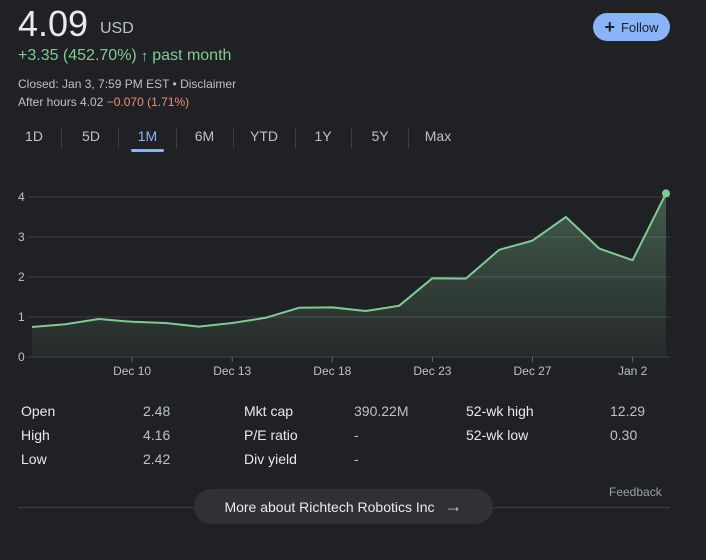 The height and width of the screenshot is (560, 706). I want to click on after-hours-label: After hours 4.02, so click(61, 102).